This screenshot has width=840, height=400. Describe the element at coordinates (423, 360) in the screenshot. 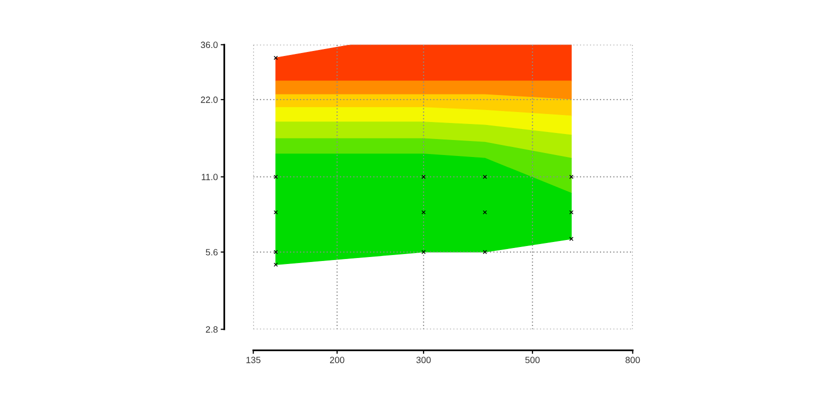

I see `x-tick-label: 300` at that location.